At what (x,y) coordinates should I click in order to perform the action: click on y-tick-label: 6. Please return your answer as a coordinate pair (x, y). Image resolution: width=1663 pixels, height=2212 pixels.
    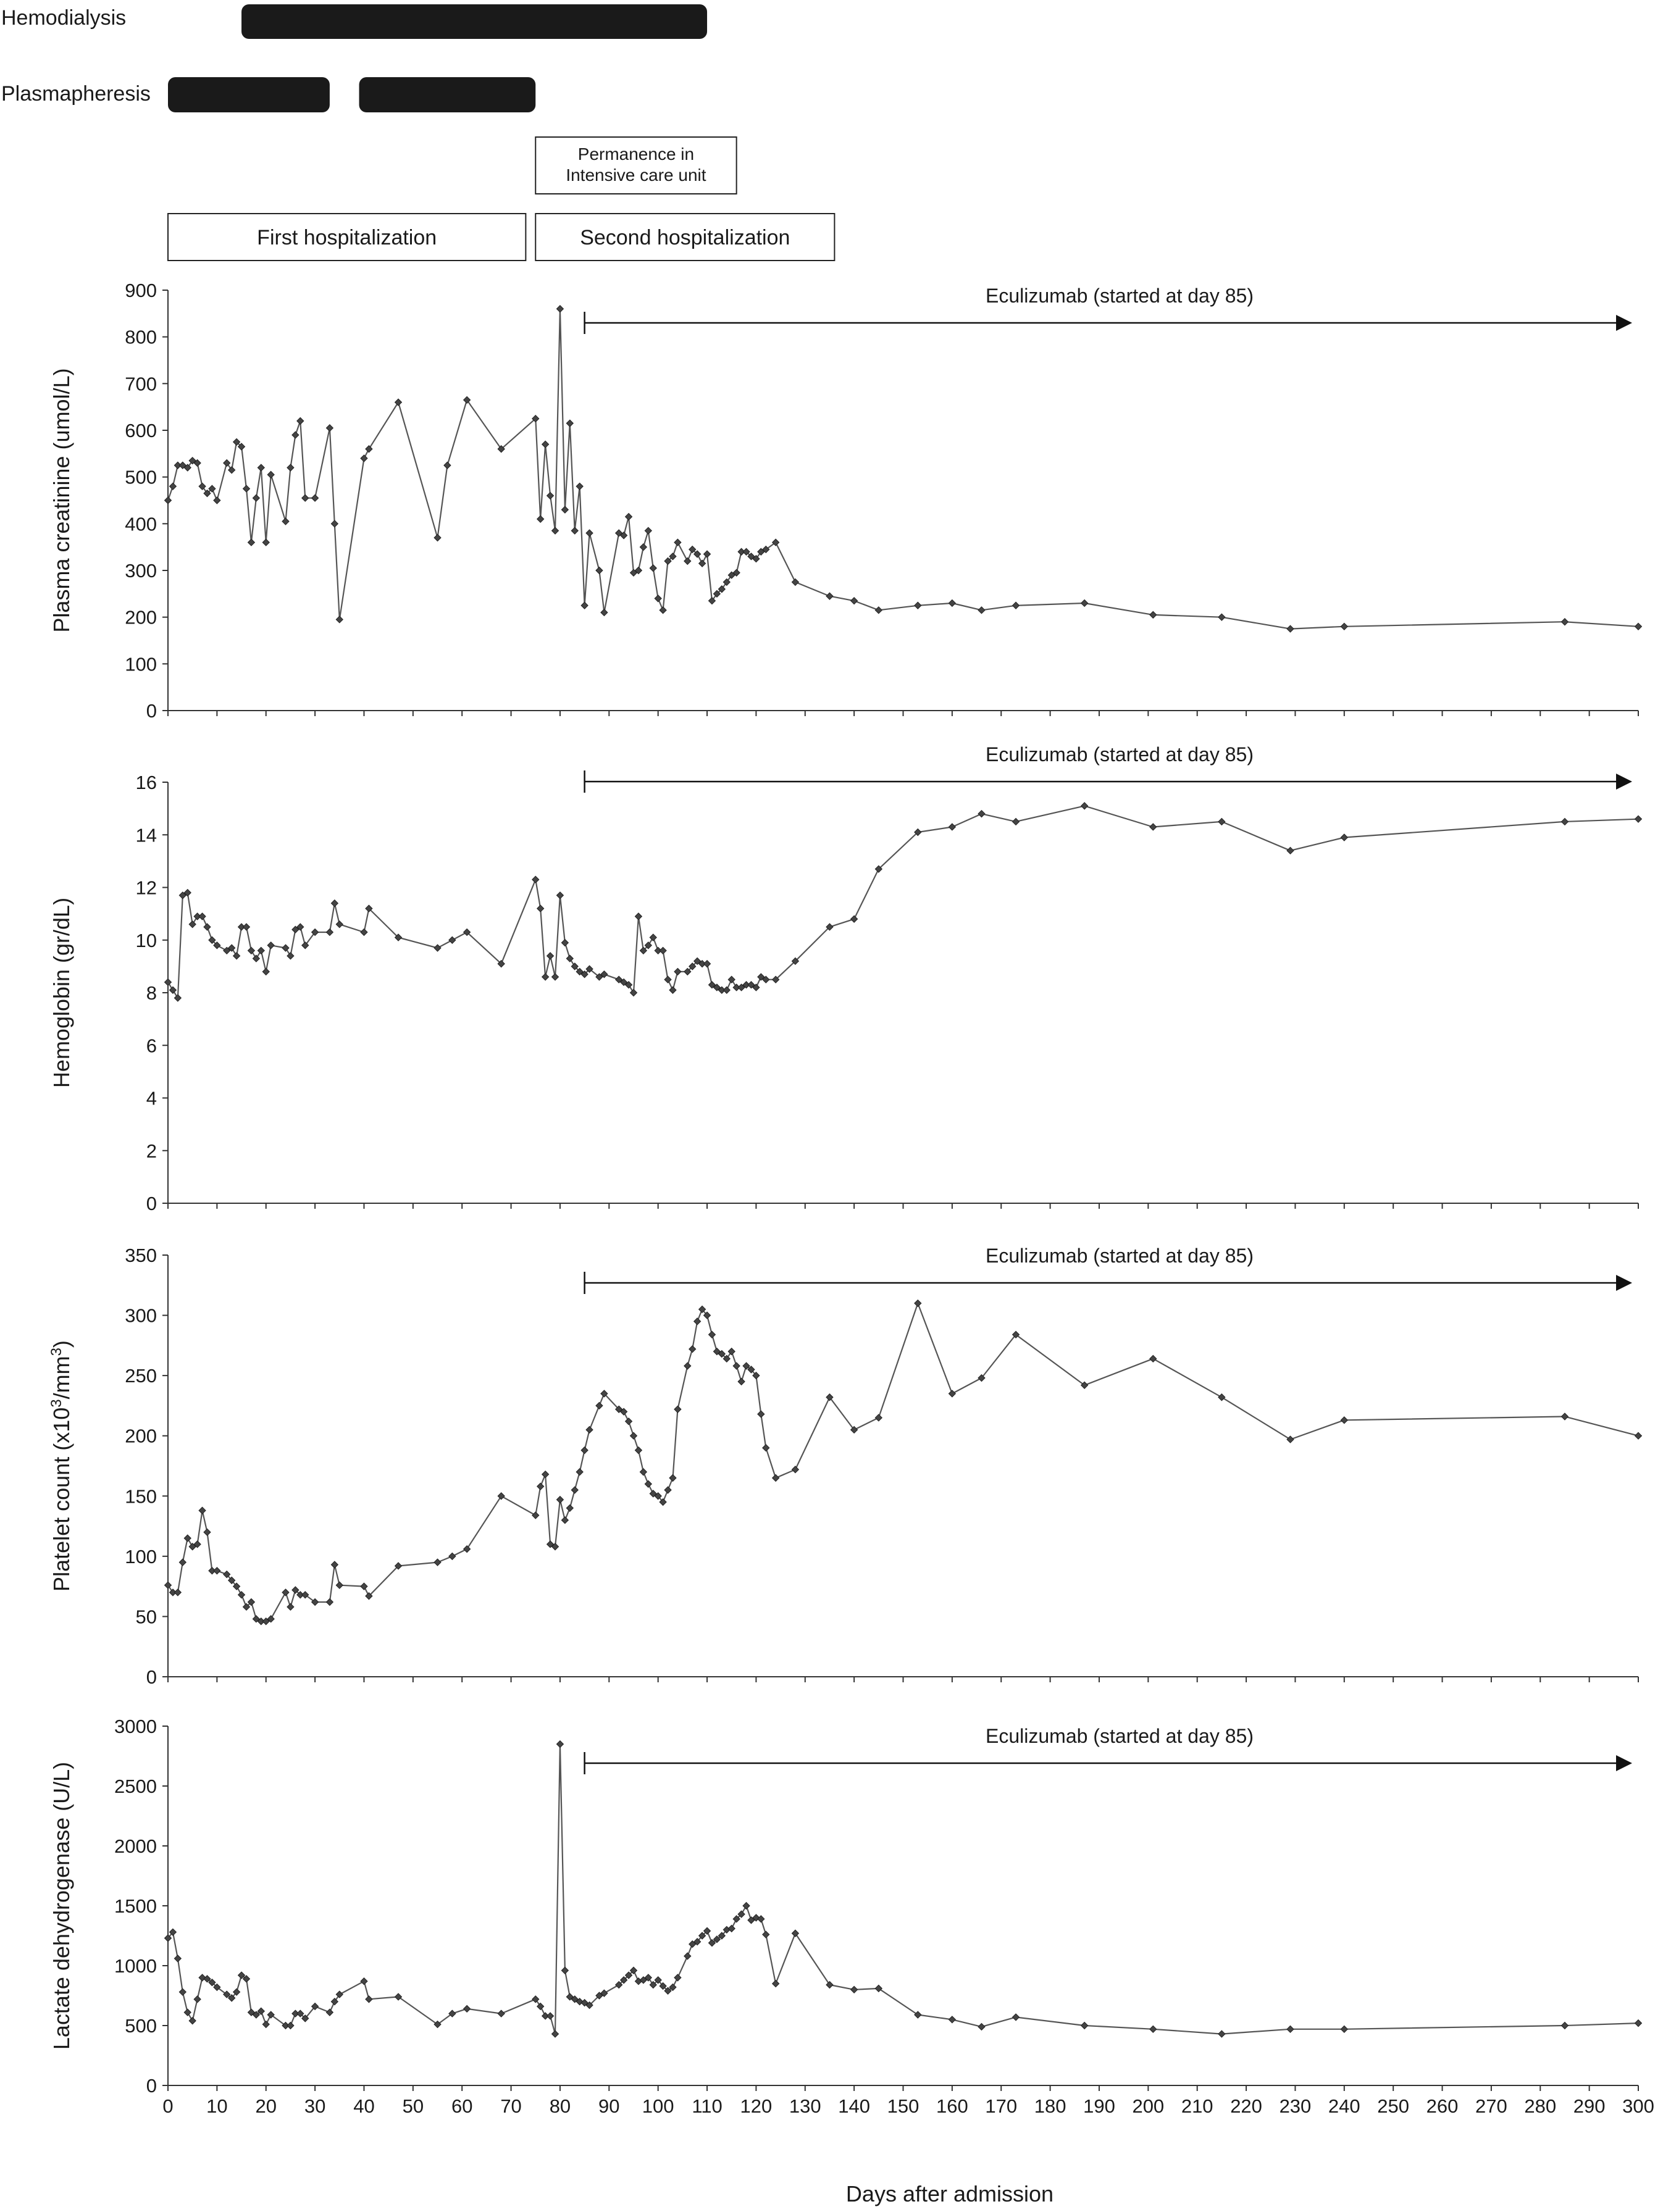
    Looking at the image, I should click on (152, 1045).